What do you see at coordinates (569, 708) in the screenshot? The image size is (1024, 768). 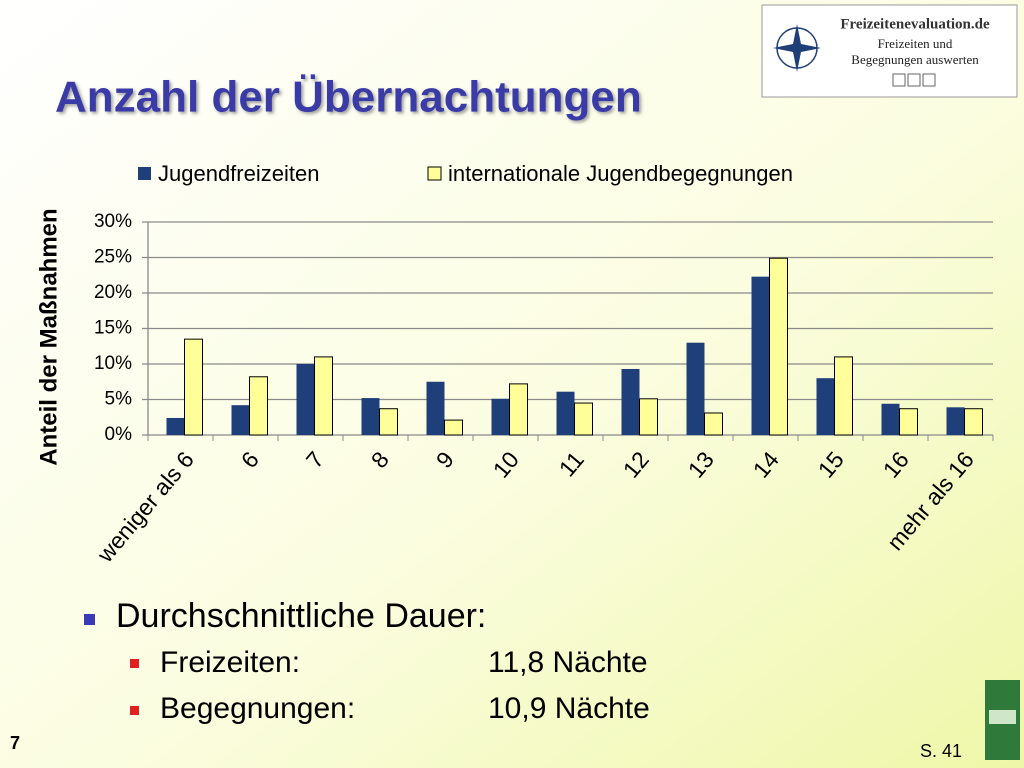 I see `subbullet-value: 10,9 Nächte` at bounding box center [569, 708].